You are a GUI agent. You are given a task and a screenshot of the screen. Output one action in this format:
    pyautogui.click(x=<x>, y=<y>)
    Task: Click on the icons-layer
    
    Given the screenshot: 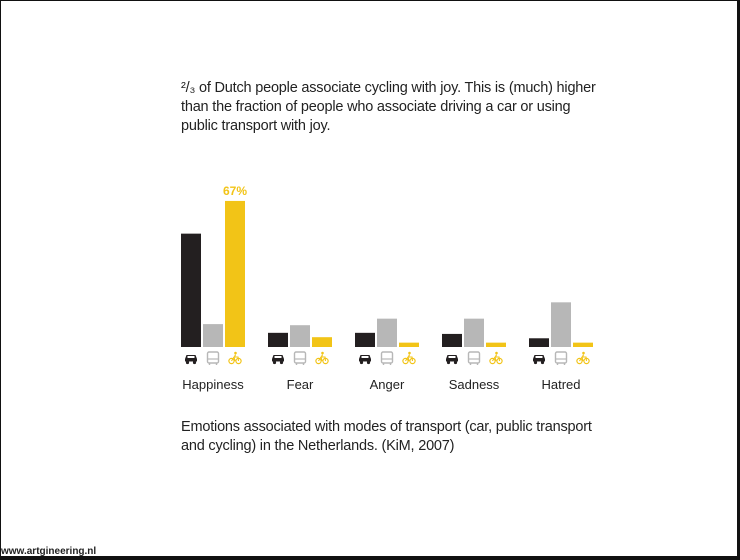 What is the action you would take?
    pyautogui.click(x=387, y=358)
    